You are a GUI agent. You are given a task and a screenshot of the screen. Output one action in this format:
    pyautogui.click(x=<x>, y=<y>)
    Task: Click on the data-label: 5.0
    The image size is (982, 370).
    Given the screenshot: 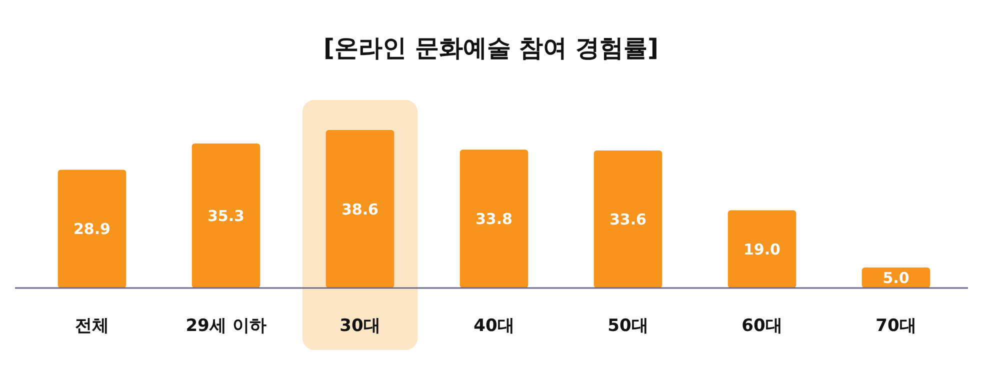 What is the action you would take?
    pyautogui.click(x=896, y=278)
    